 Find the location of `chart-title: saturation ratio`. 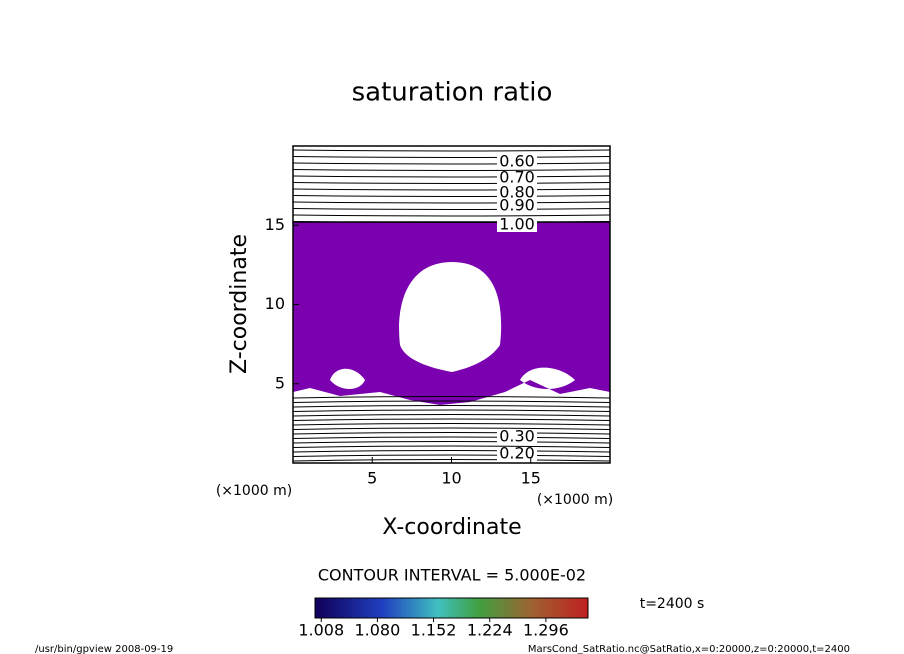

chart-title: saturation ratio is located at coordinates (452, 93).